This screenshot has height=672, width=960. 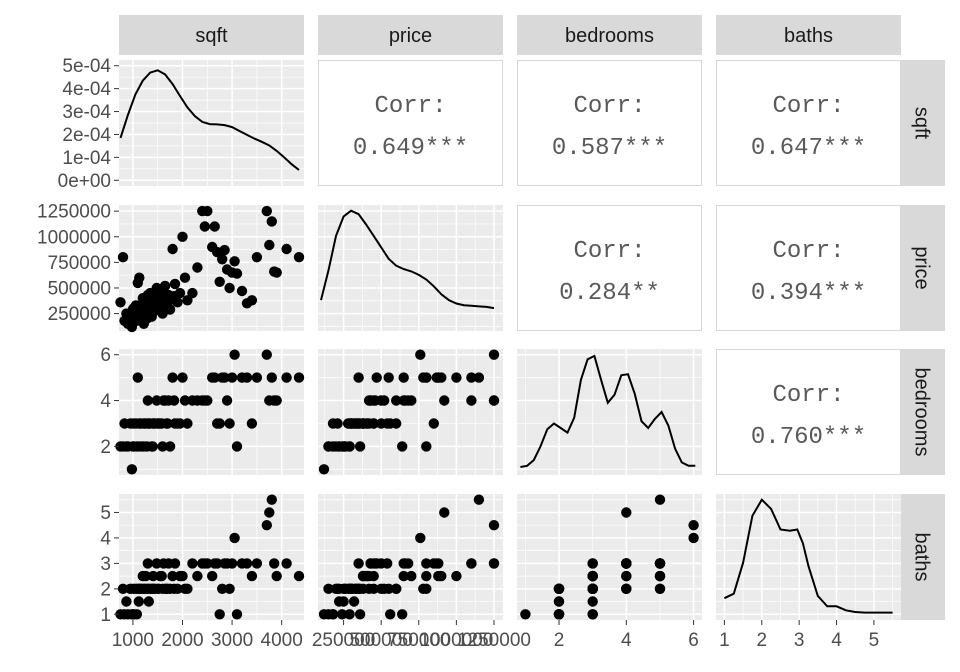 I want to click on x-tick-label: 750000, so click(x=418, y=640).